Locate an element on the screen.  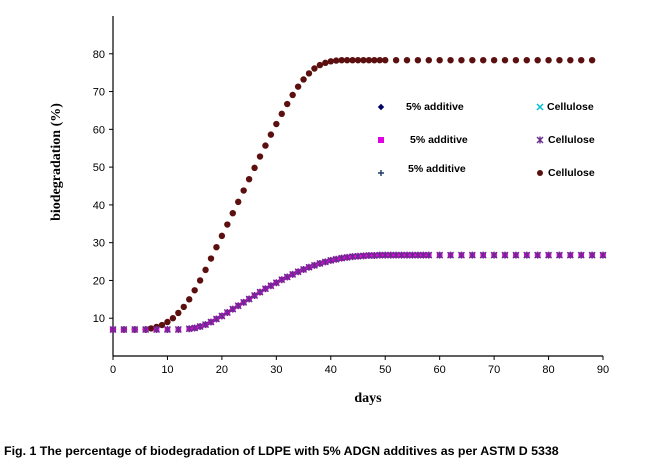
legend-marker-circle is located at coordinates (540, 173).